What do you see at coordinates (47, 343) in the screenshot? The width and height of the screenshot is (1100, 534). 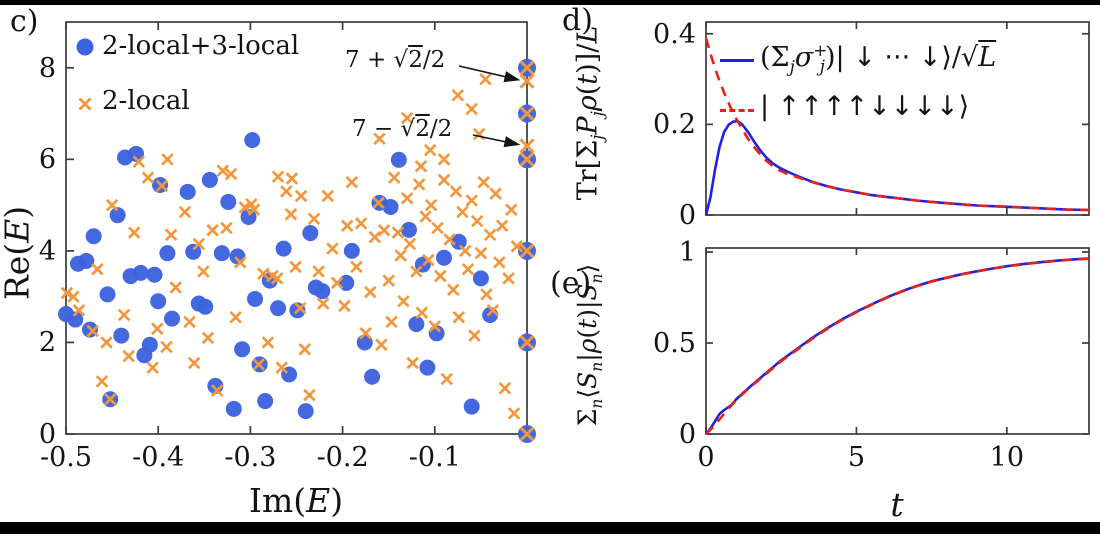 I see `y-tick-label: 2` at bounding box center [47, 343].